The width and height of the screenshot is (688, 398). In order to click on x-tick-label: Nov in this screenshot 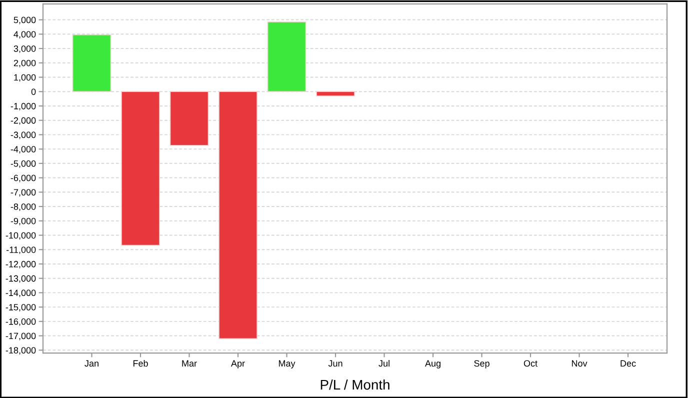, I will do `click(580, 363)`.